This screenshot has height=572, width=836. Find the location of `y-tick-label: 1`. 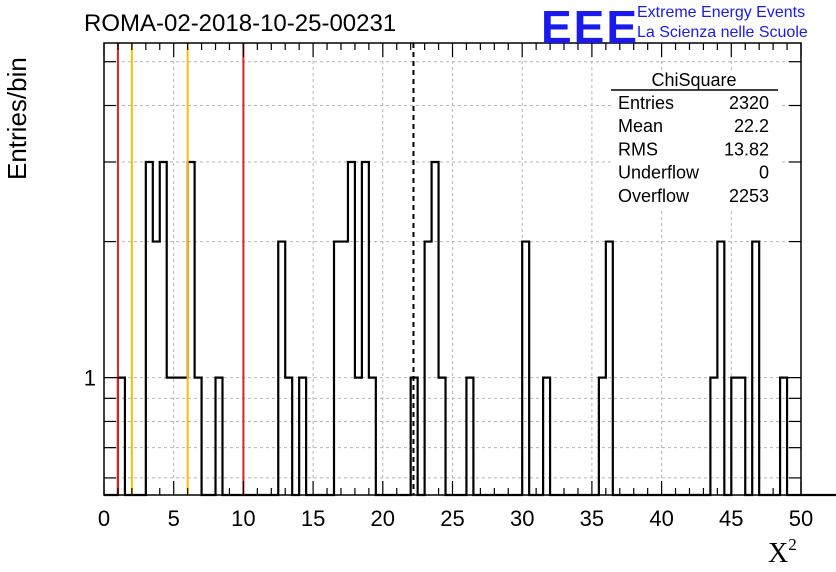

y-tick-label: 1 is located at coordinates (90, 378).